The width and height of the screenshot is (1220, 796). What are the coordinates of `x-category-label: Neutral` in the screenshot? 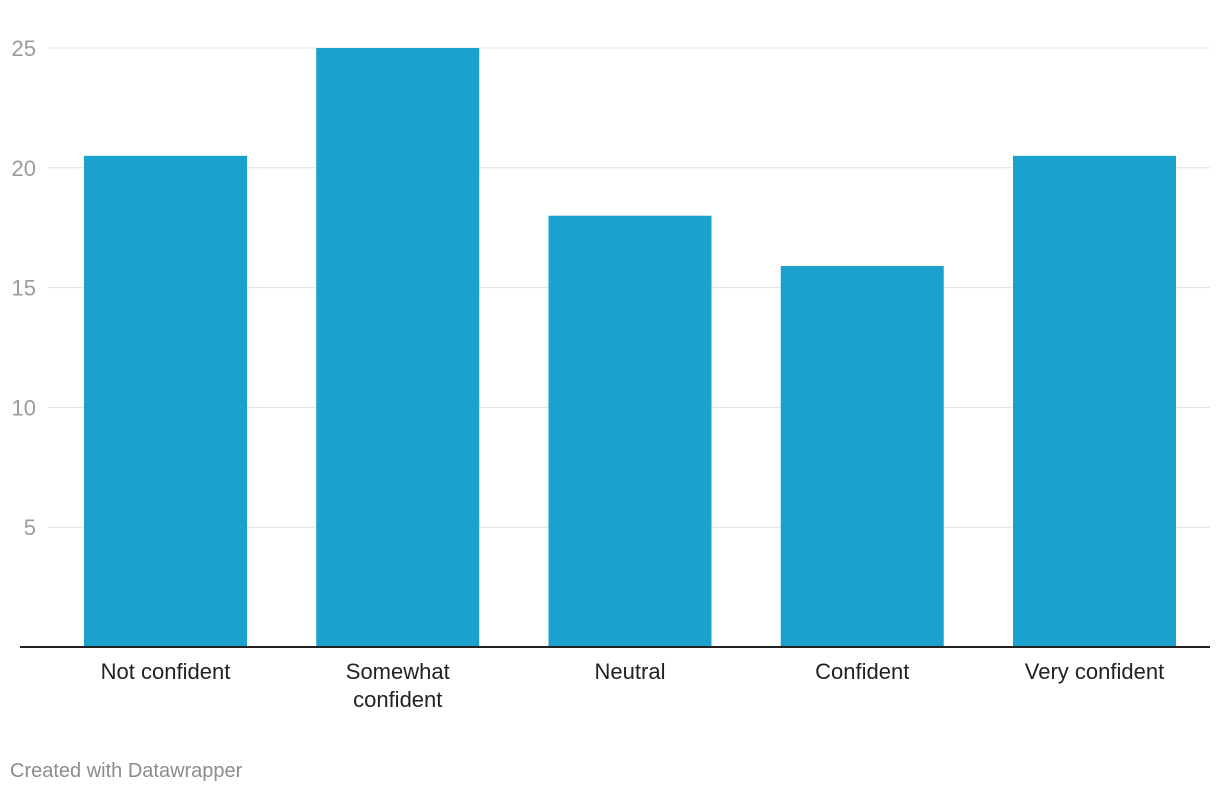 It's located at (630, 671).